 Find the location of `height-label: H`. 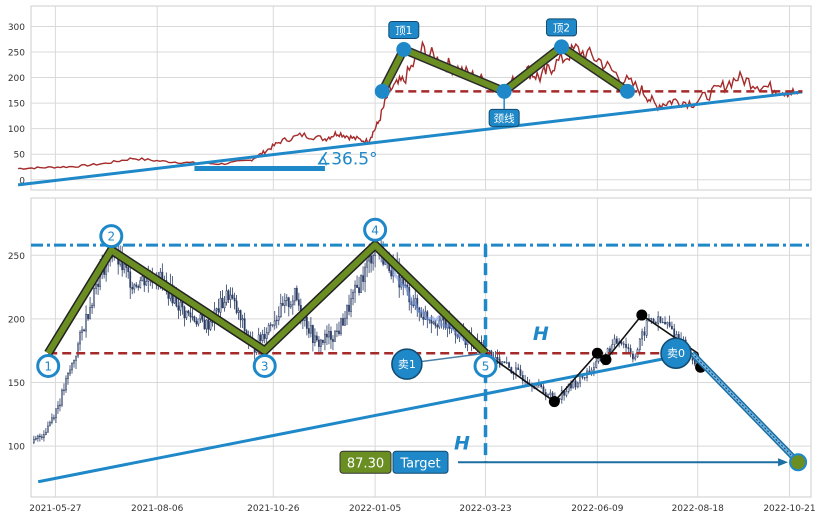

height-label: H is located at coordinates (541, 334).